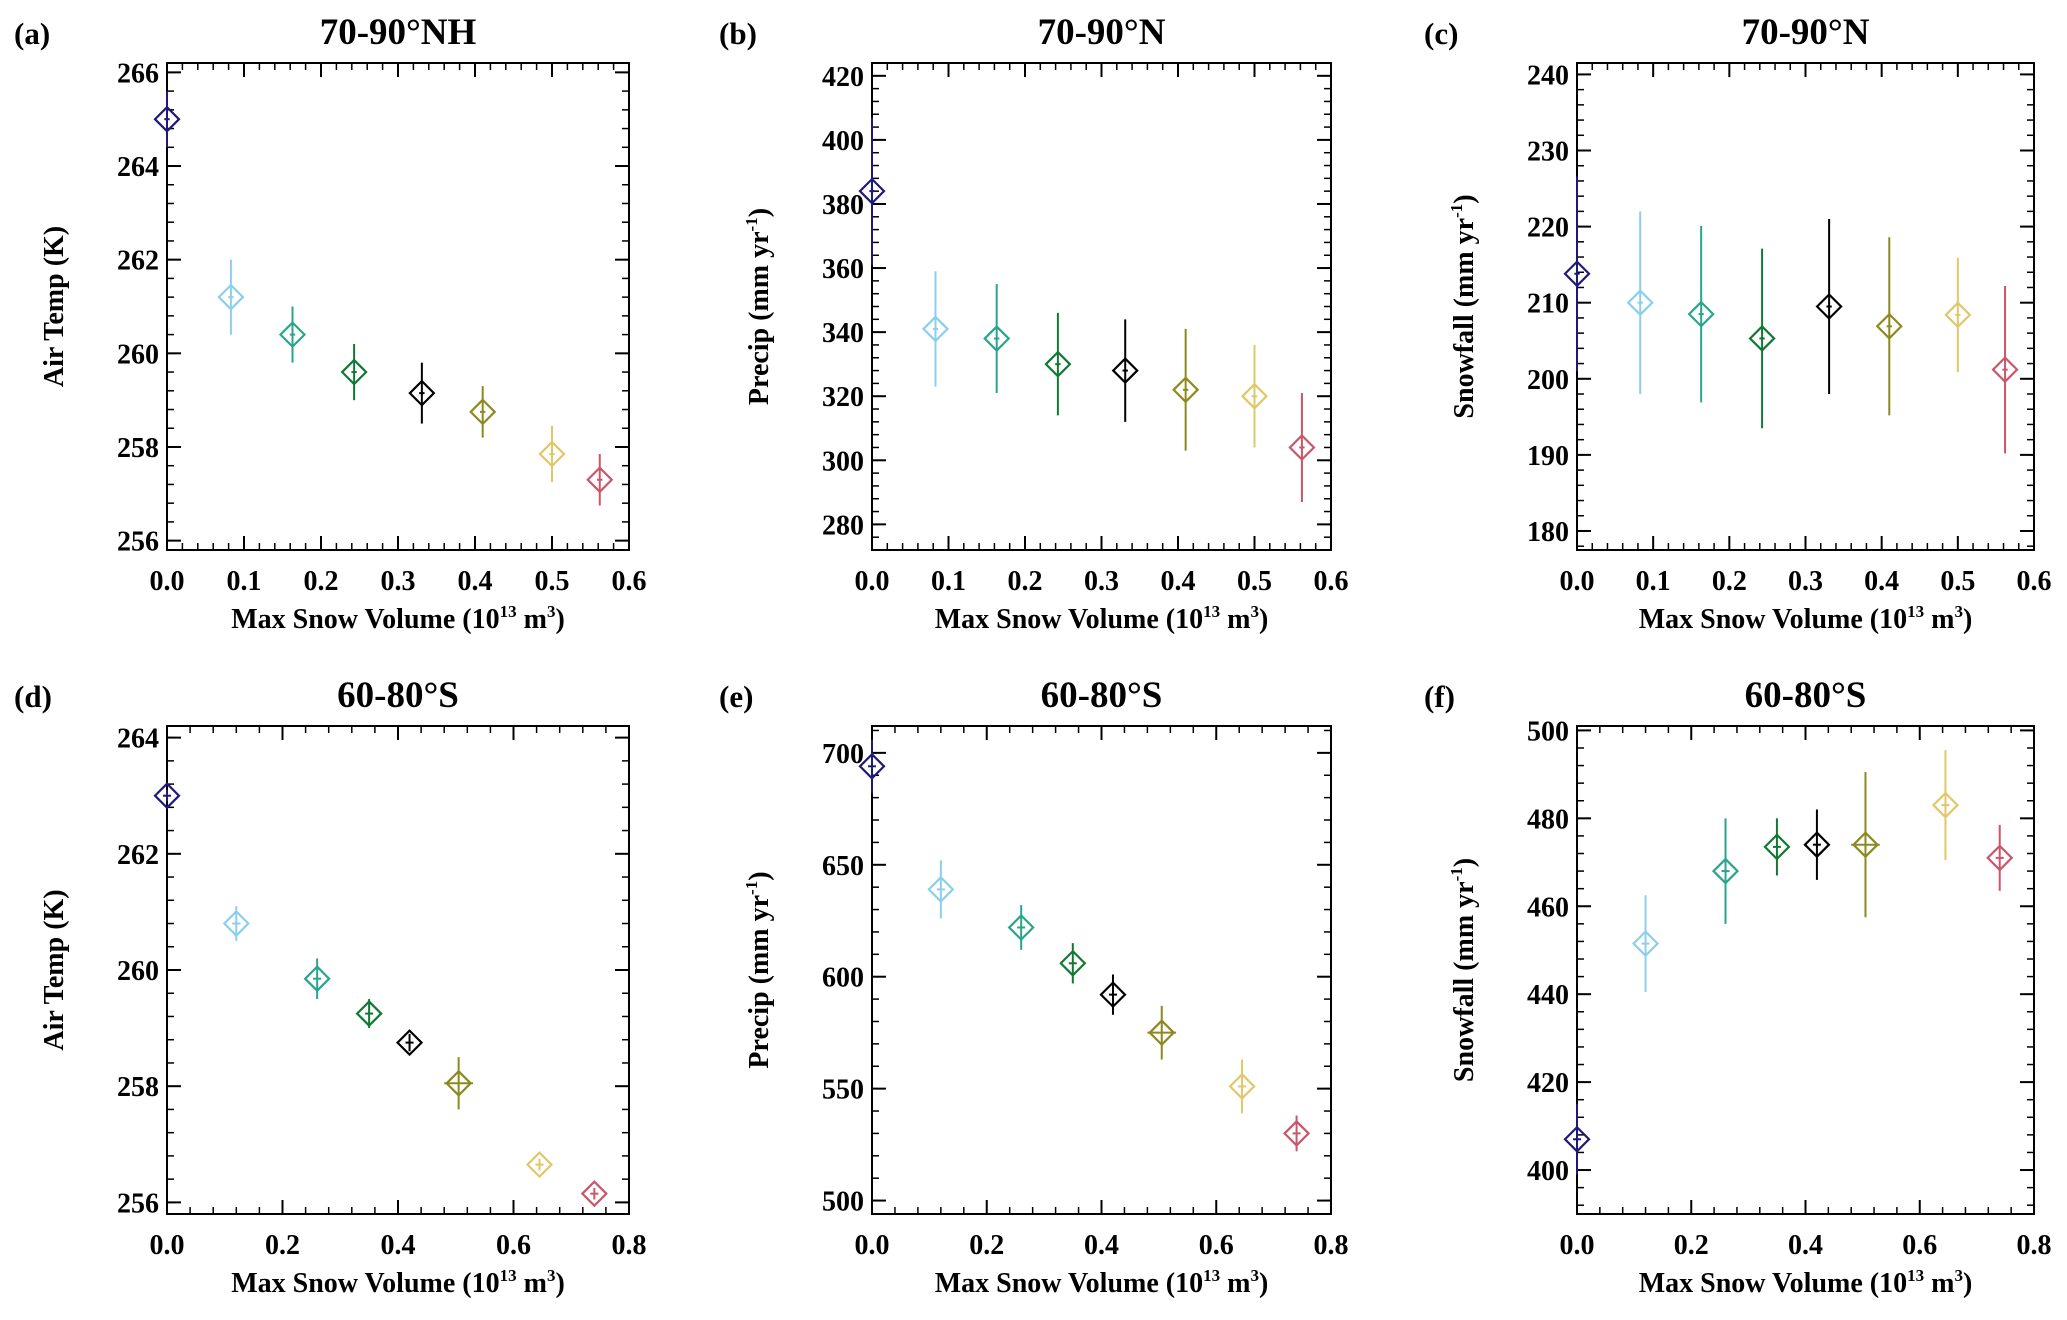  What do you see at coordinates (738, 33) in the screenshot?
I see `panel-label: (b)` at bounding box center [738, 33].